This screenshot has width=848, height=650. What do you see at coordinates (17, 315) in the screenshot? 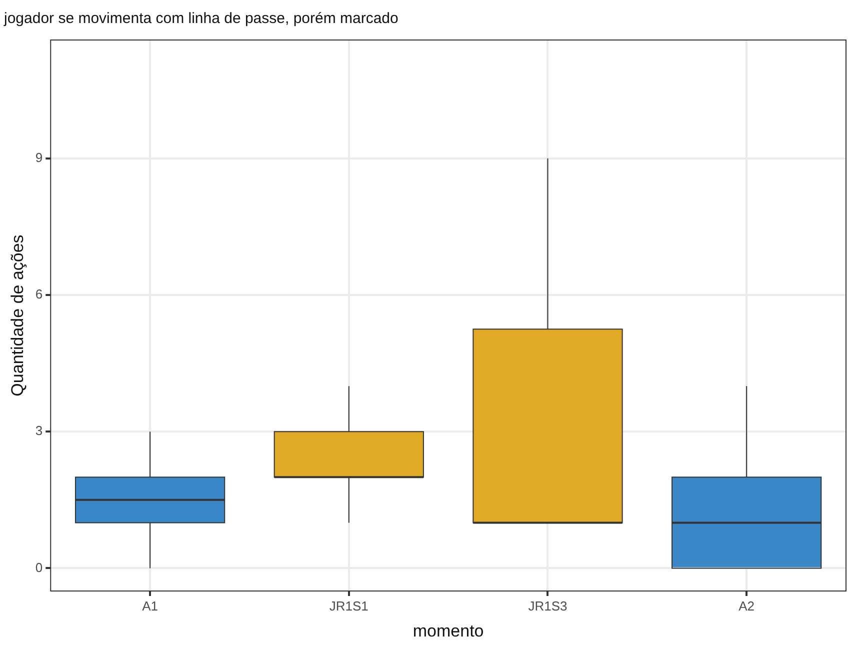
I see `y-axis-title: Quantidade de ações` at bounding box center [17, 315].